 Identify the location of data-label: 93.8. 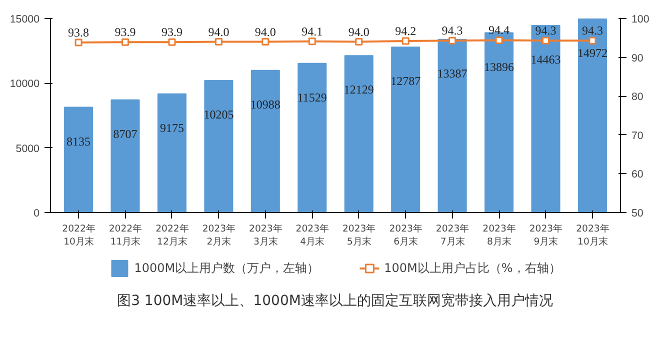
(79, 33).